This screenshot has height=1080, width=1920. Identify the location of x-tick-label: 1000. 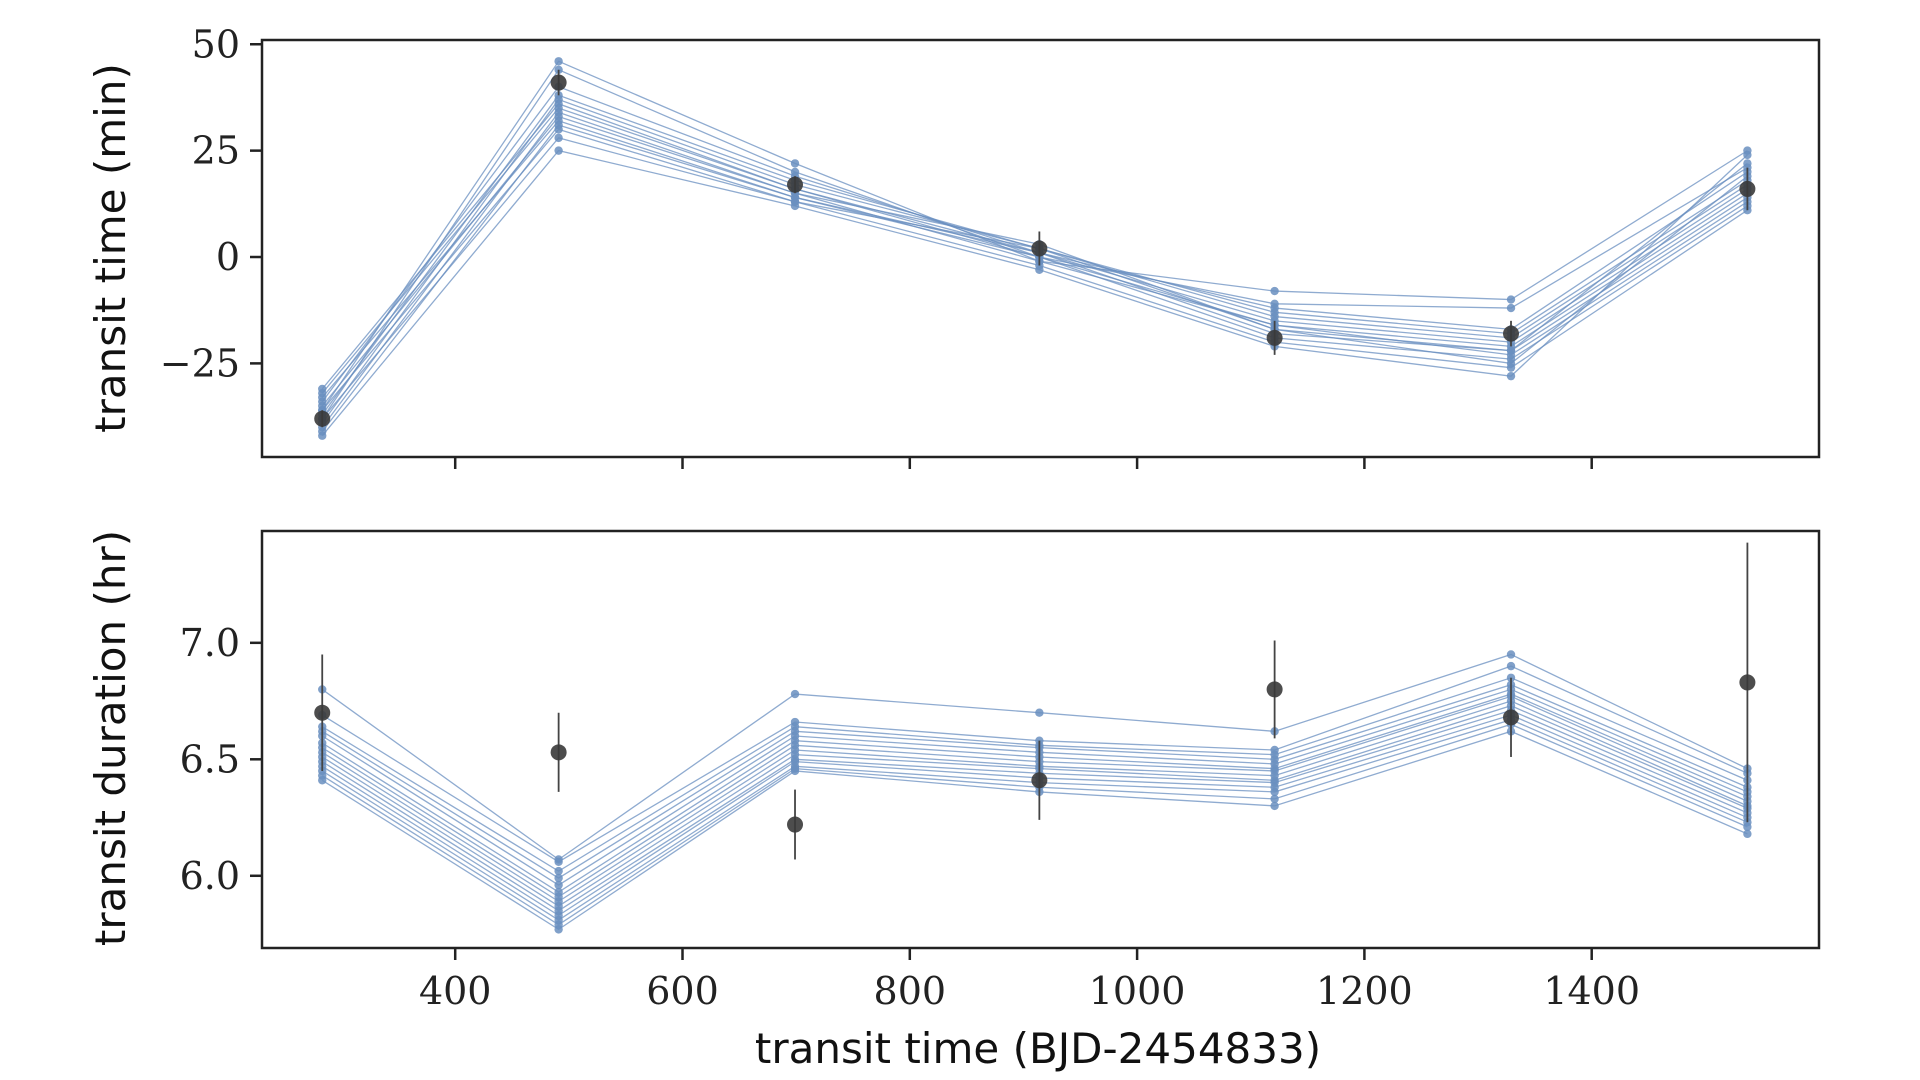
(1137, 991).